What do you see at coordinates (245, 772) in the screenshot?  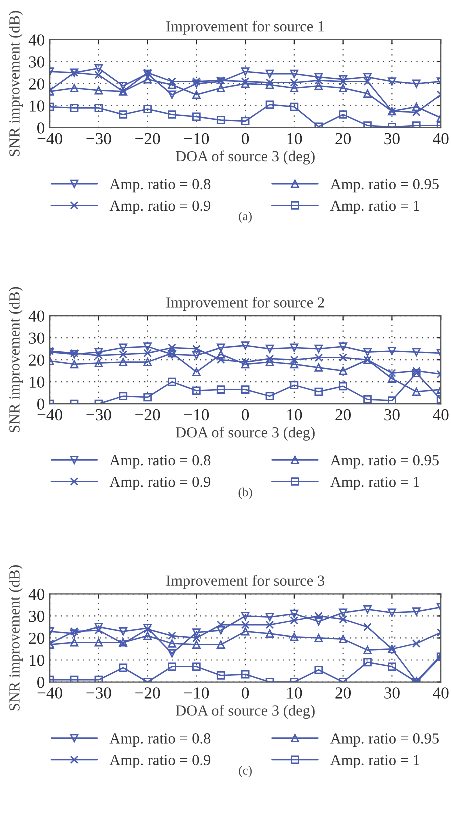 I see `text: (c)` at bounding box center [245, 772].